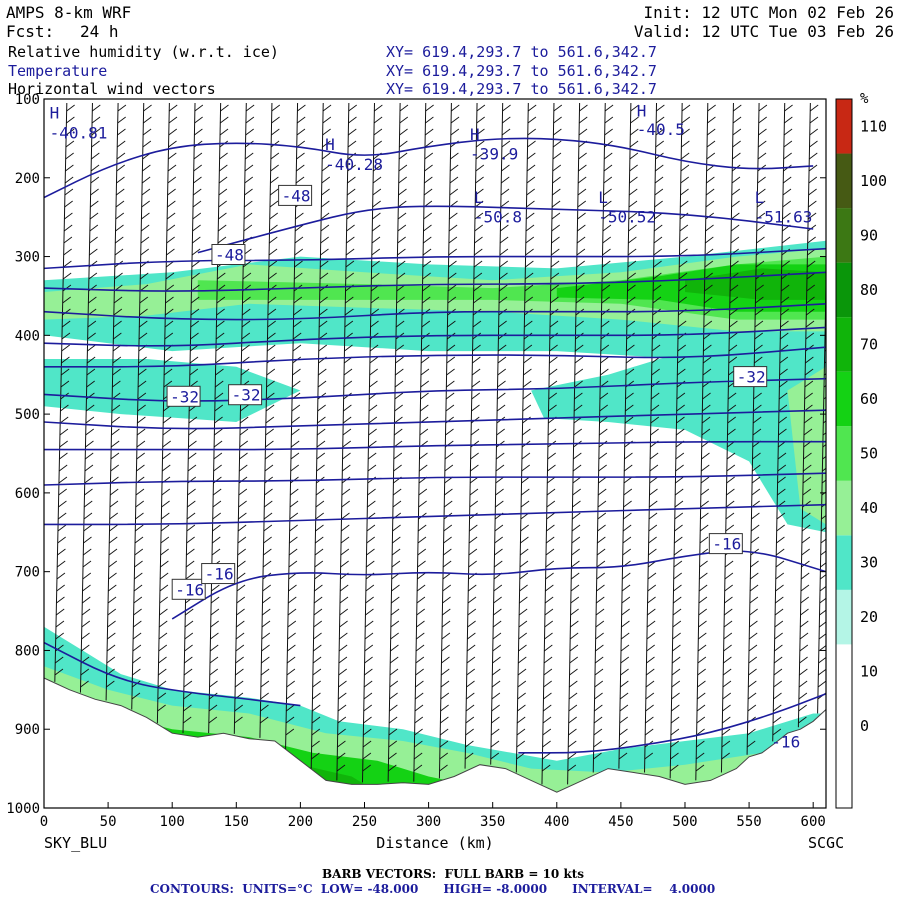 The height and width of the screenshot is (900, 900). Describe the element at coordinates (869, 508) in the screenshot. I see `colorbar-tick-label: 40` at that location.